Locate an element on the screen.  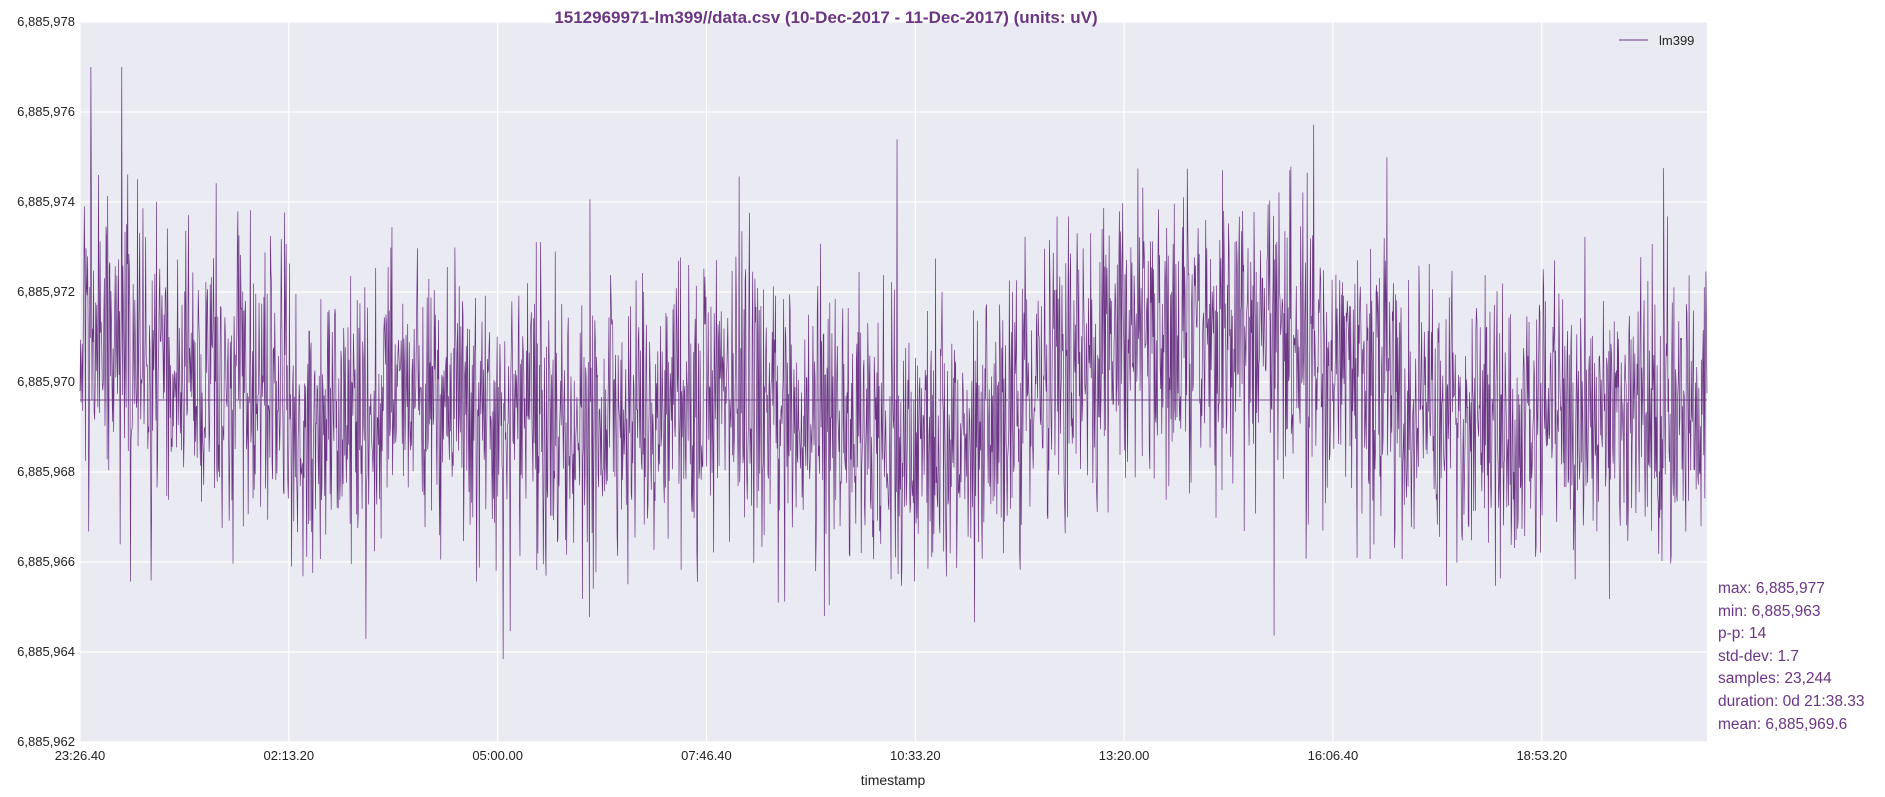
stat-max: max: 6,885,977 is located at coordinates (1771, 588).